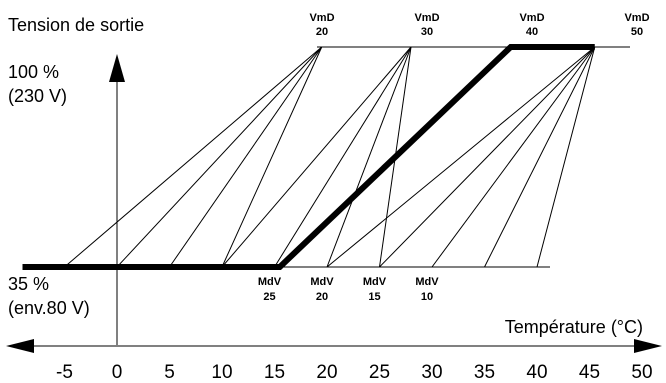 The height and width of the screenshot is (383, 666). I want to click on x-tick-label: -5, so click(64, 372).